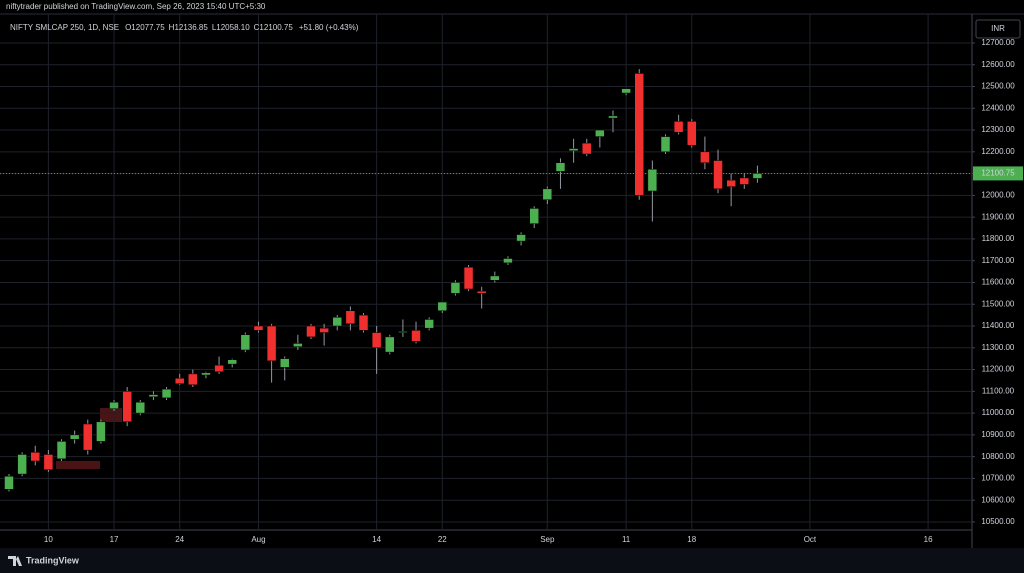 Image resolution: width=1024 pixels, height=573 pixels. What do you see at coordinates (998, 194) in the screenshot?
I see `y-tick-label: 12000.00` at bounding box center [998, 194].